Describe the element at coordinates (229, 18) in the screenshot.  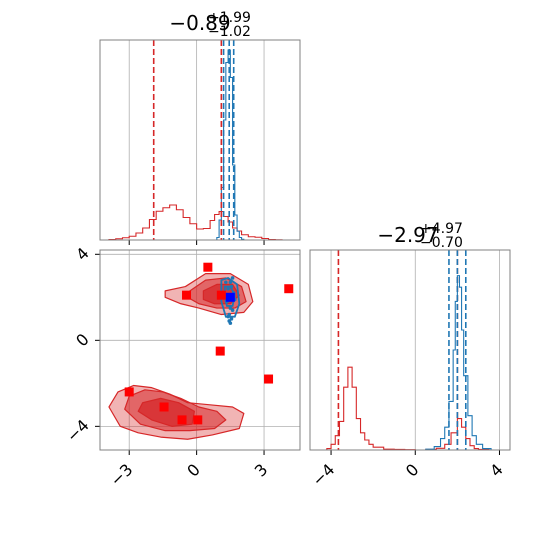
I see `title-upper: +1.99` at that location.